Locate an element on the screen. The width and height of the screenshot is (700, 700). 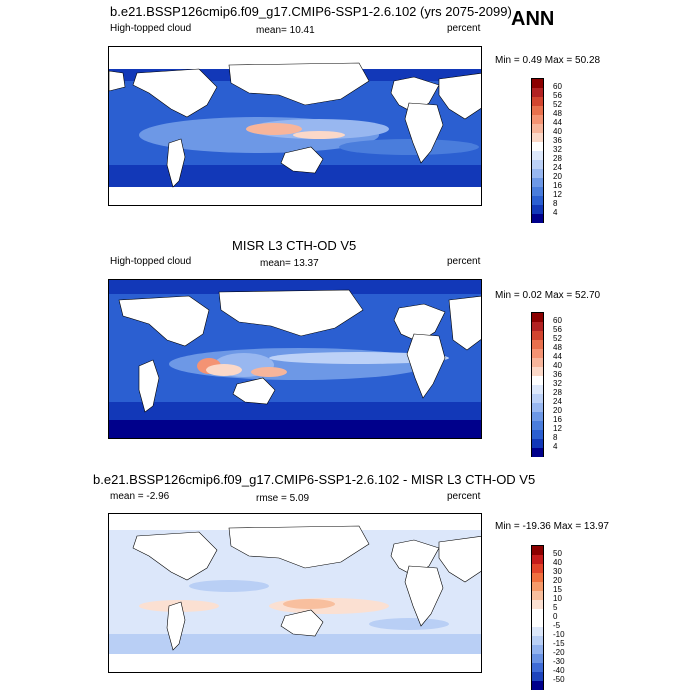
panel2-units-label: percent is located at coordinates (464, 261).